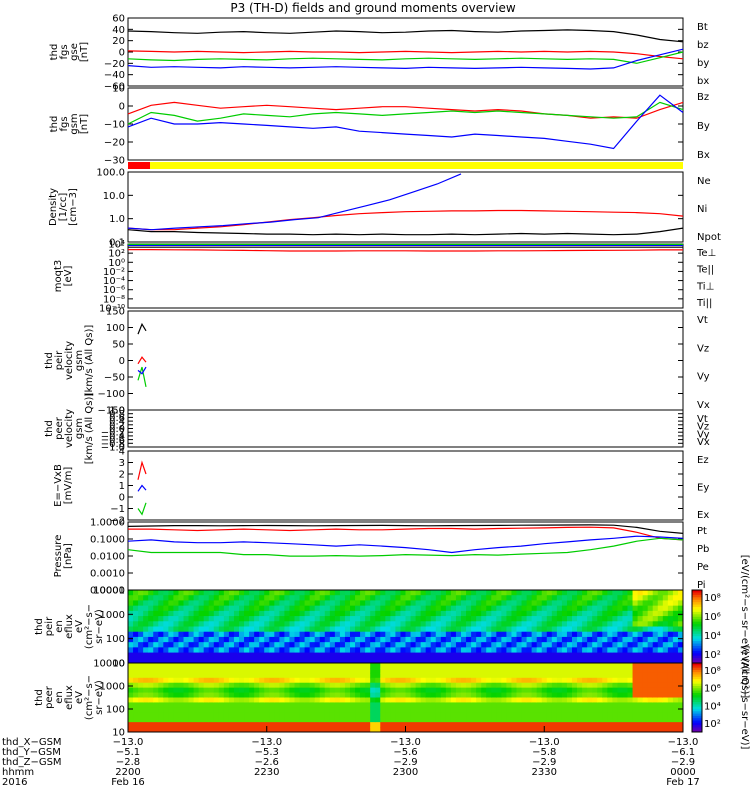 The width and height of the screenshot is (750, 800). What do you see at coordinates (697, 697) in the screenshot?
I see `colorbar-frame` at bounding box center [697, 697].